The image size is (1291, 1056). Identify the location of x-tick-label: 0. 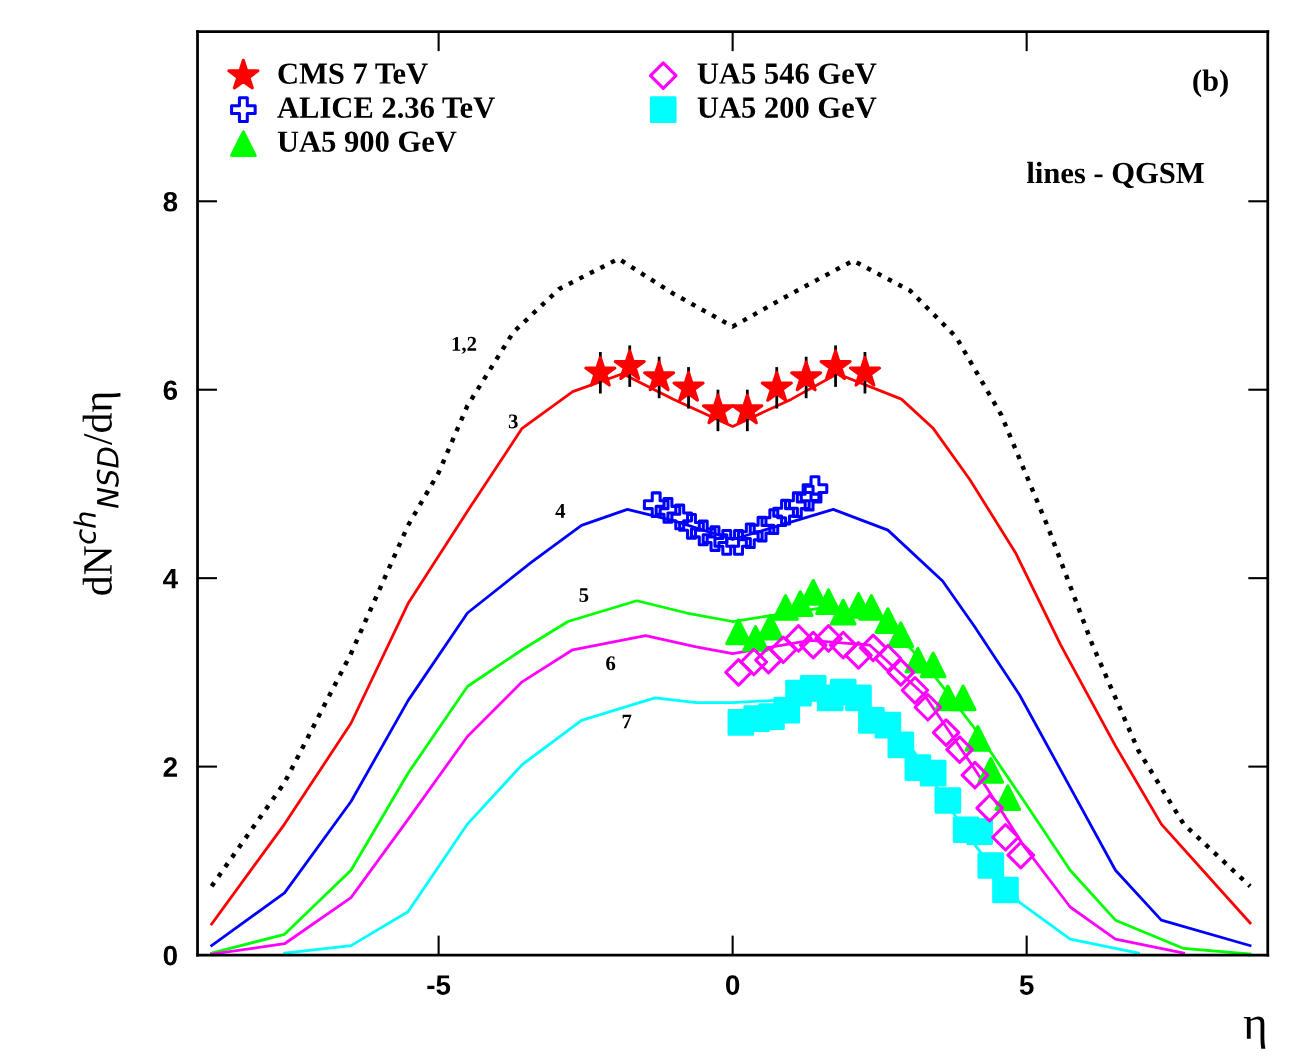
(733, 985).